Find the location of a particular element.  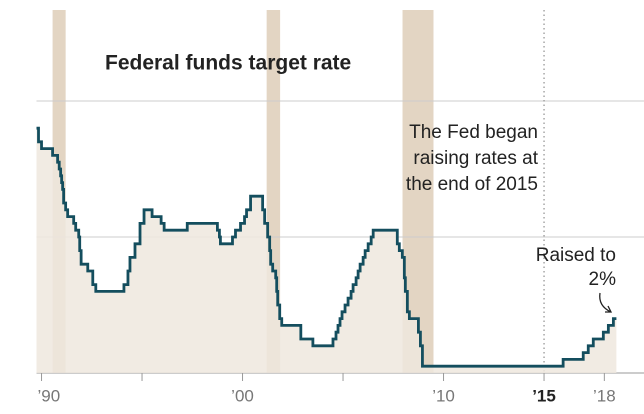

x-tick-label: ’18 is located at coordinates (604, 395).